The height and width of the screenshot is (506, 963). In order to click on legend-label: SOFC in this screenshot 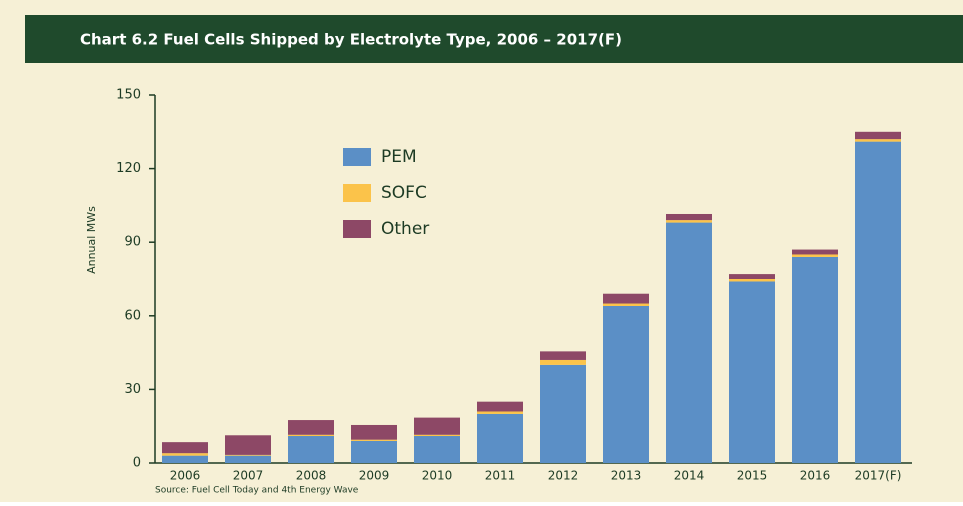, I will do `click(404, 193)`.